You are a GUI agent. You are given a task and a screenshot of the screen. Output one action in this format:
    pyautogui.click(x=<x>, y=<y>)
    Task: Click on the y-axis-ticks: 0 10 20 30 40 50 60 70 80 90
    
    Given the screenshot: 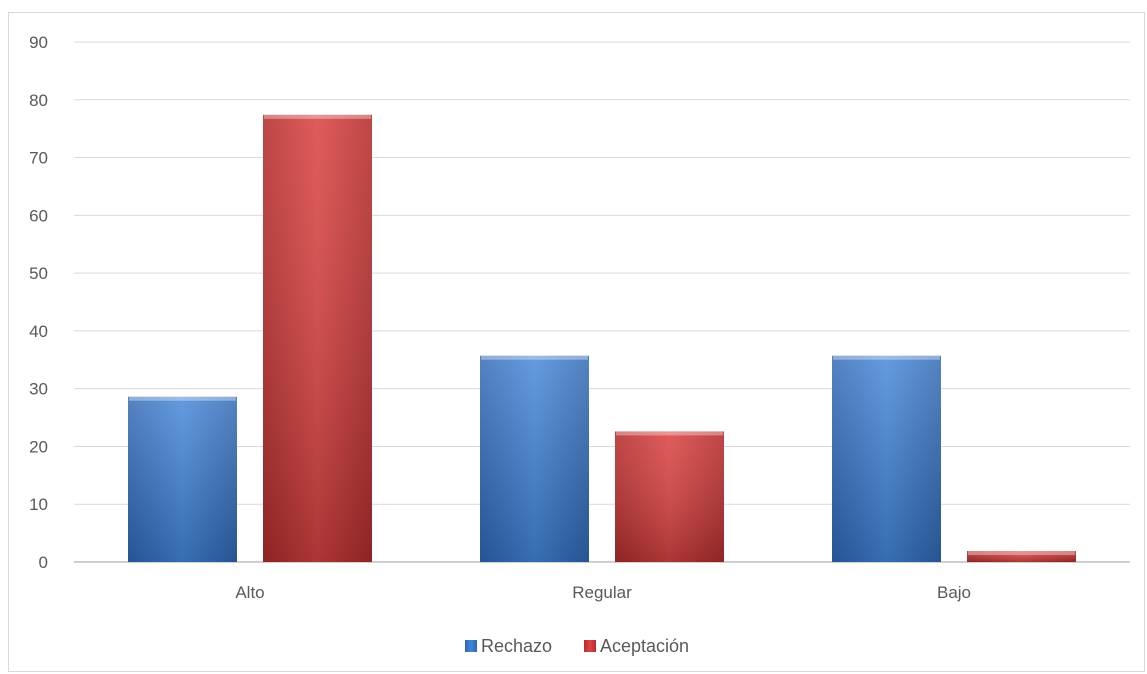 What is the action you would take?
    pyautogui.click(x=38, y=302)
    